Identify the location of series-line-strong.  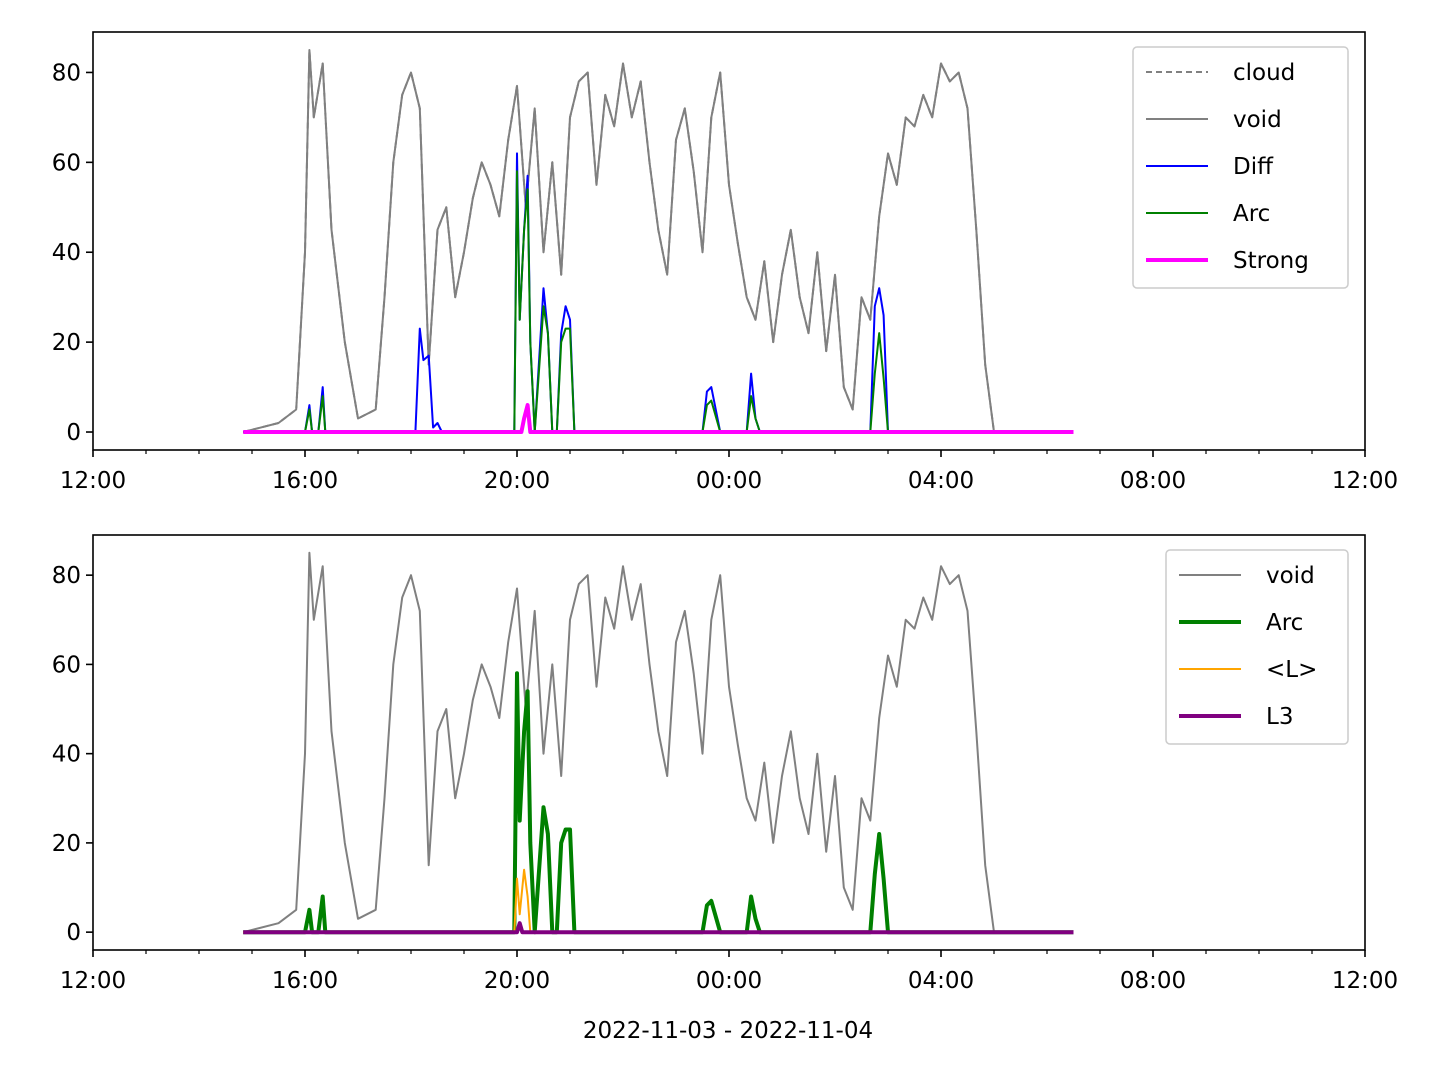
(658, 418).